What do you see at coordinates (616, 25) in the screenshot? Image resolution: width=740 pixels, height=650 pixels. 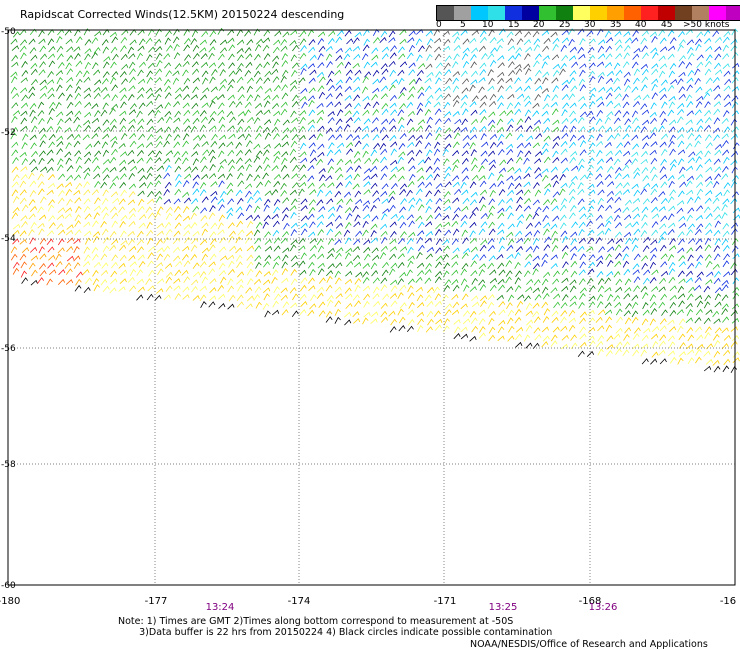 I see `colorbar-label: 35` at bounding box center [616, 25].